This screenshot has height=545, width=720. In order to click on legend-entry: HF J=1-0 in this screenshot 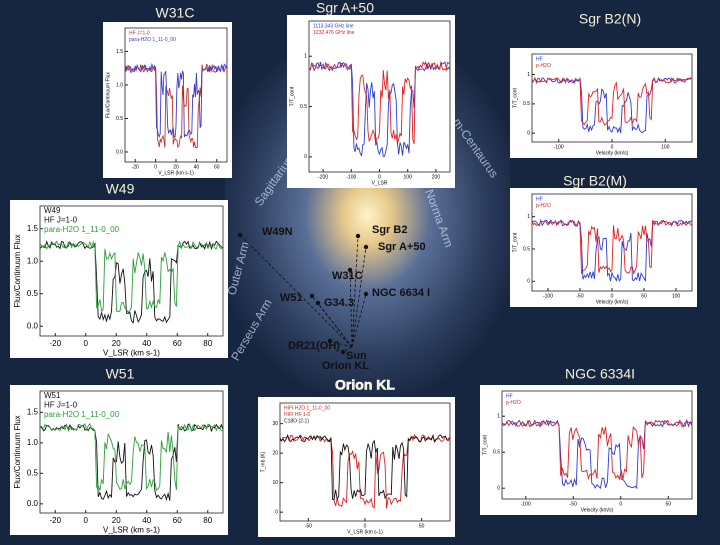, I will do `click(61, 220)`.